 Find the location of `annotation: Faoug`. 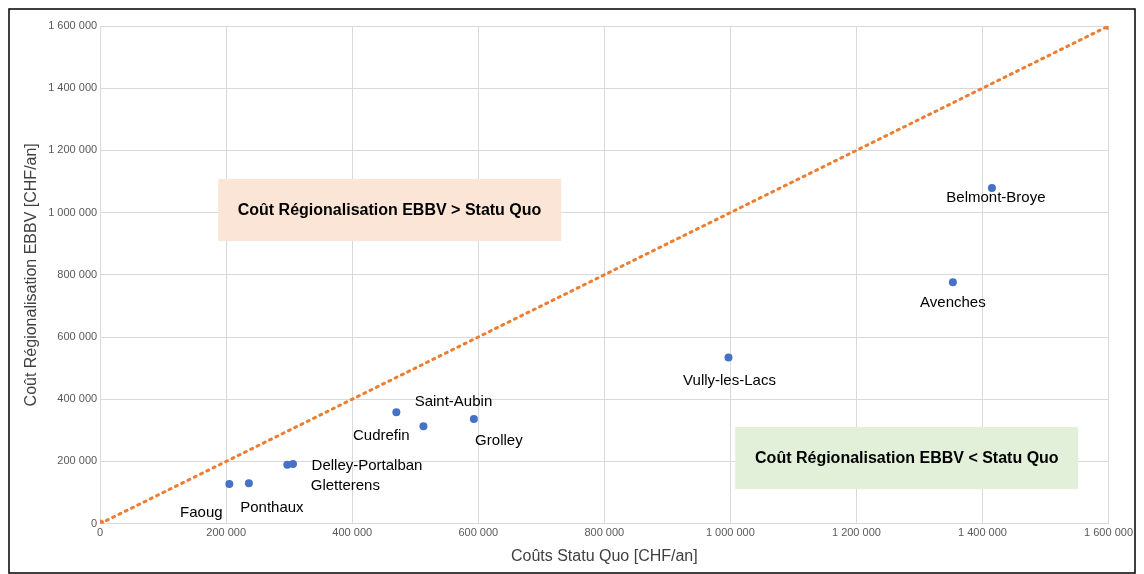

annotation: Faoug is located at coordinates (201, 512).